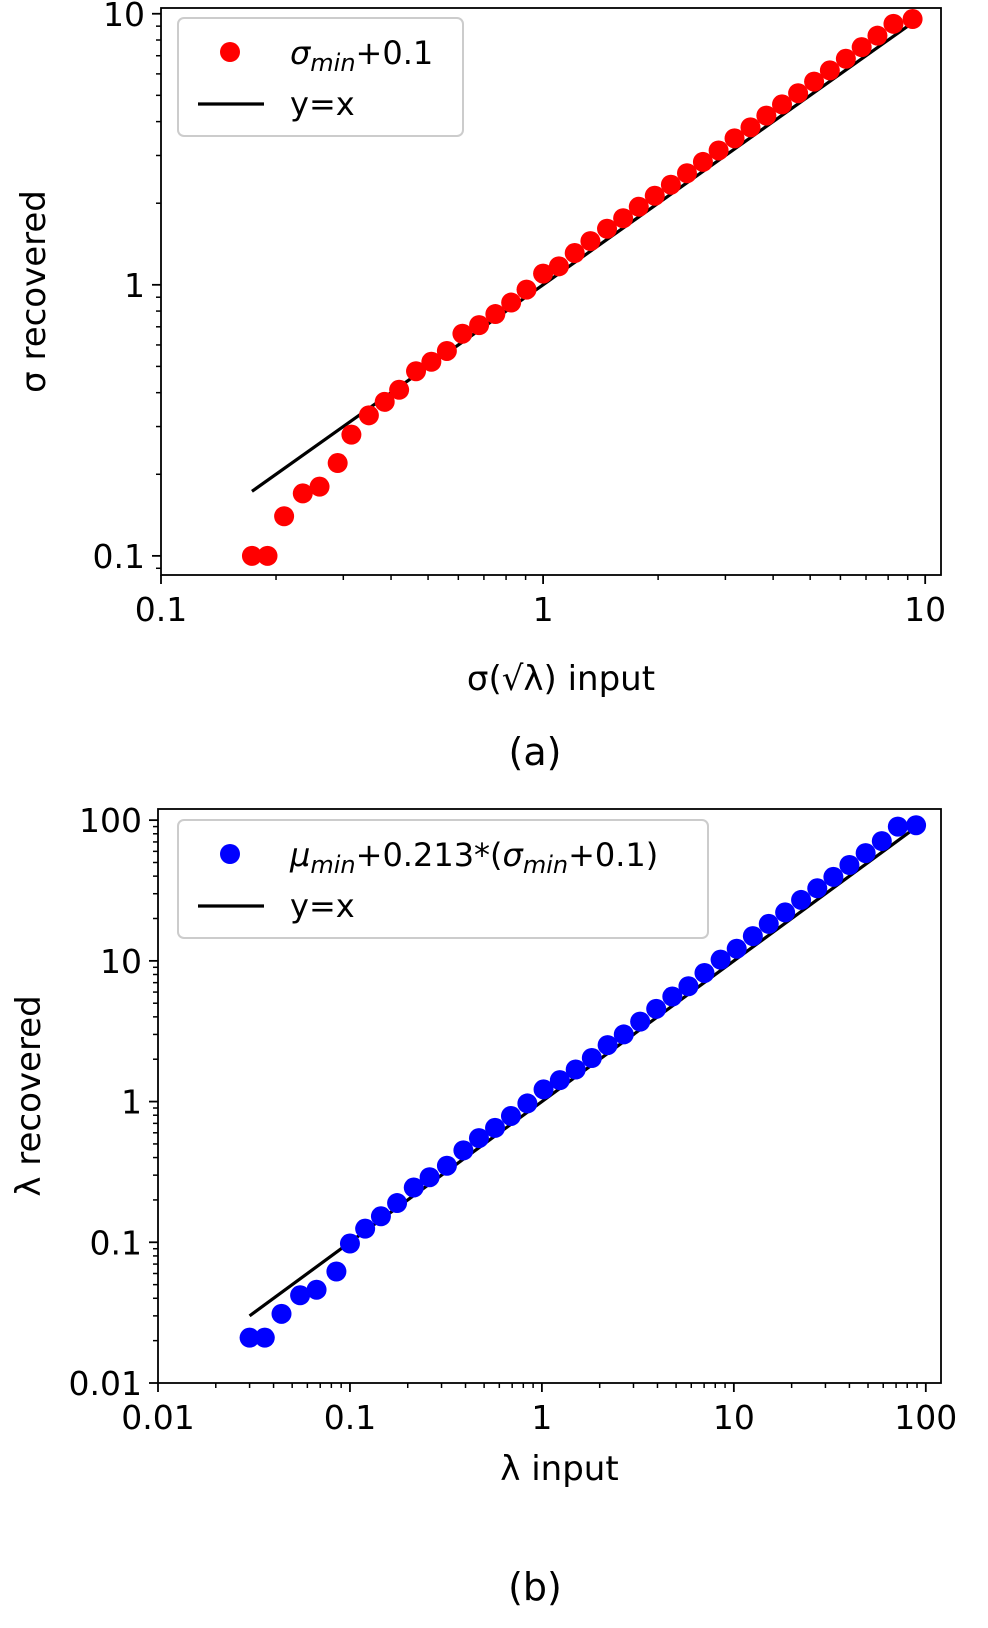 Image resolution: width=988 pixels, height=1628 pixels. I want to click on y-tick-label: 0.01, so click(105, 1383).